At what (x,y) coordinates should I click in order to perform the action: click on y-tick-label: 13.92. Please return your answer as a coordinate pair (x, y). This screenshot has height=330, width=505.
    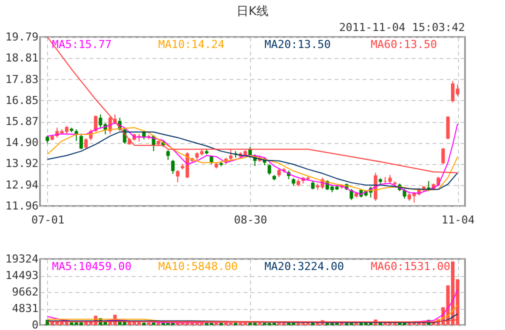
    Looking at the image, I should click on (21, 163).